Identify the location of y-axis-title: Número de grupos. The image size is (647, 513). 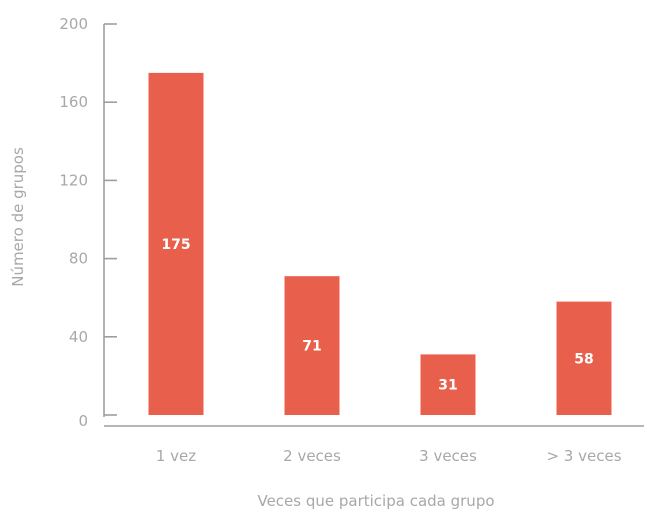
(18, 217).